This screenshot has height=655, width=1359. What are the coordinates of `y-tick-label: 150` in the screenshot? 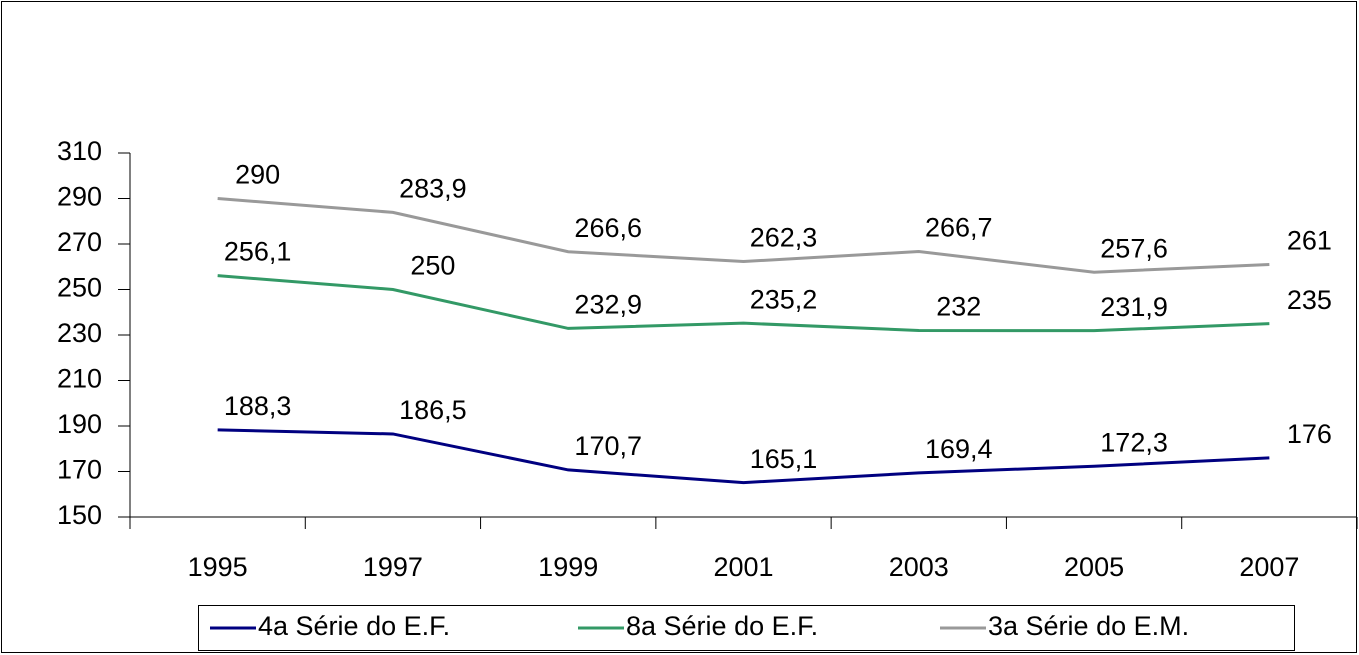 It's located at (79, 515).